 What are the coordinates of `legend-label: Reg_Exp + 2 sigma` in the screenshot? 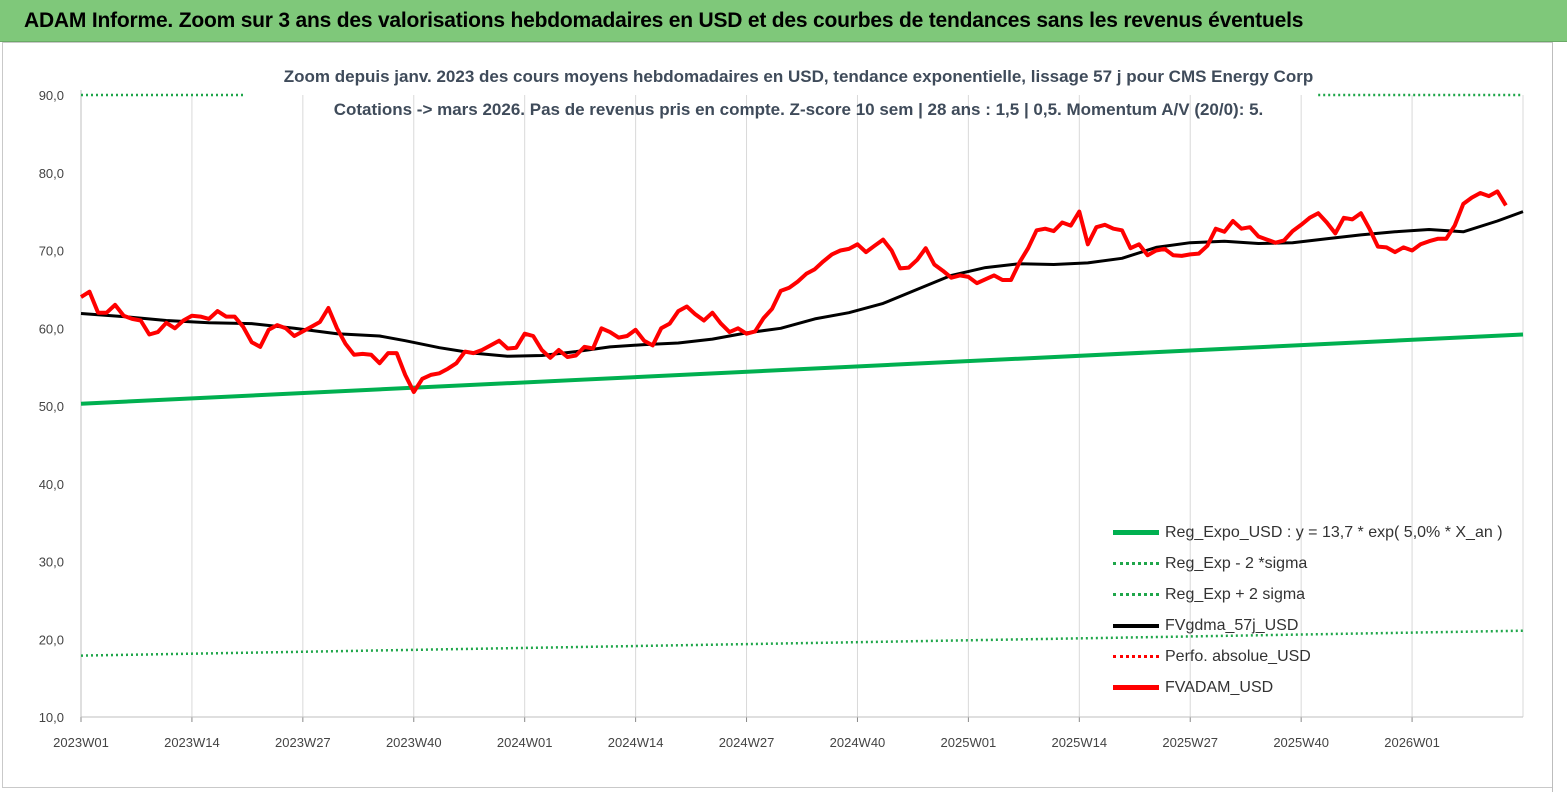 It's located at (1235, 594).